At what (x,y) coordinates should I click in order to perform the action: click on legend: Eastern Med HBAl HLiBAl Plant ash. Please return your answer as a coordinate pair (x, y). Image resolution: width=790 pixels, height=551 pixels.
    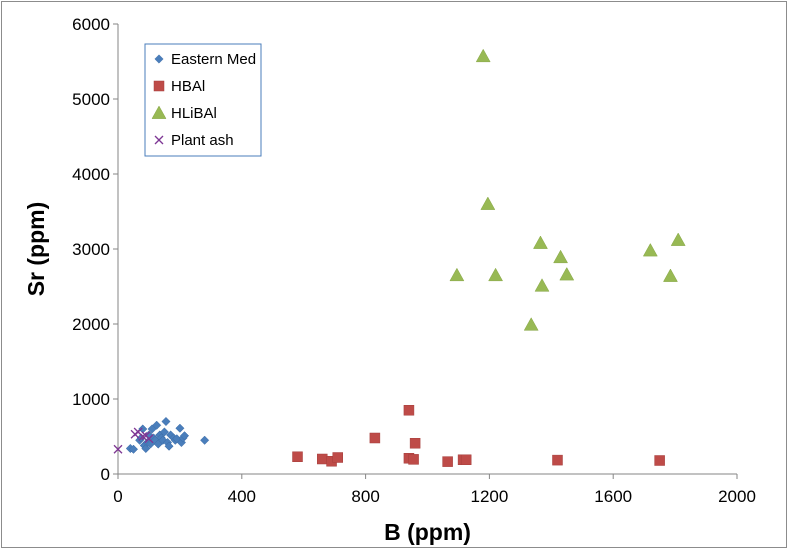
    Looking at the image, I should click on (203, 100).